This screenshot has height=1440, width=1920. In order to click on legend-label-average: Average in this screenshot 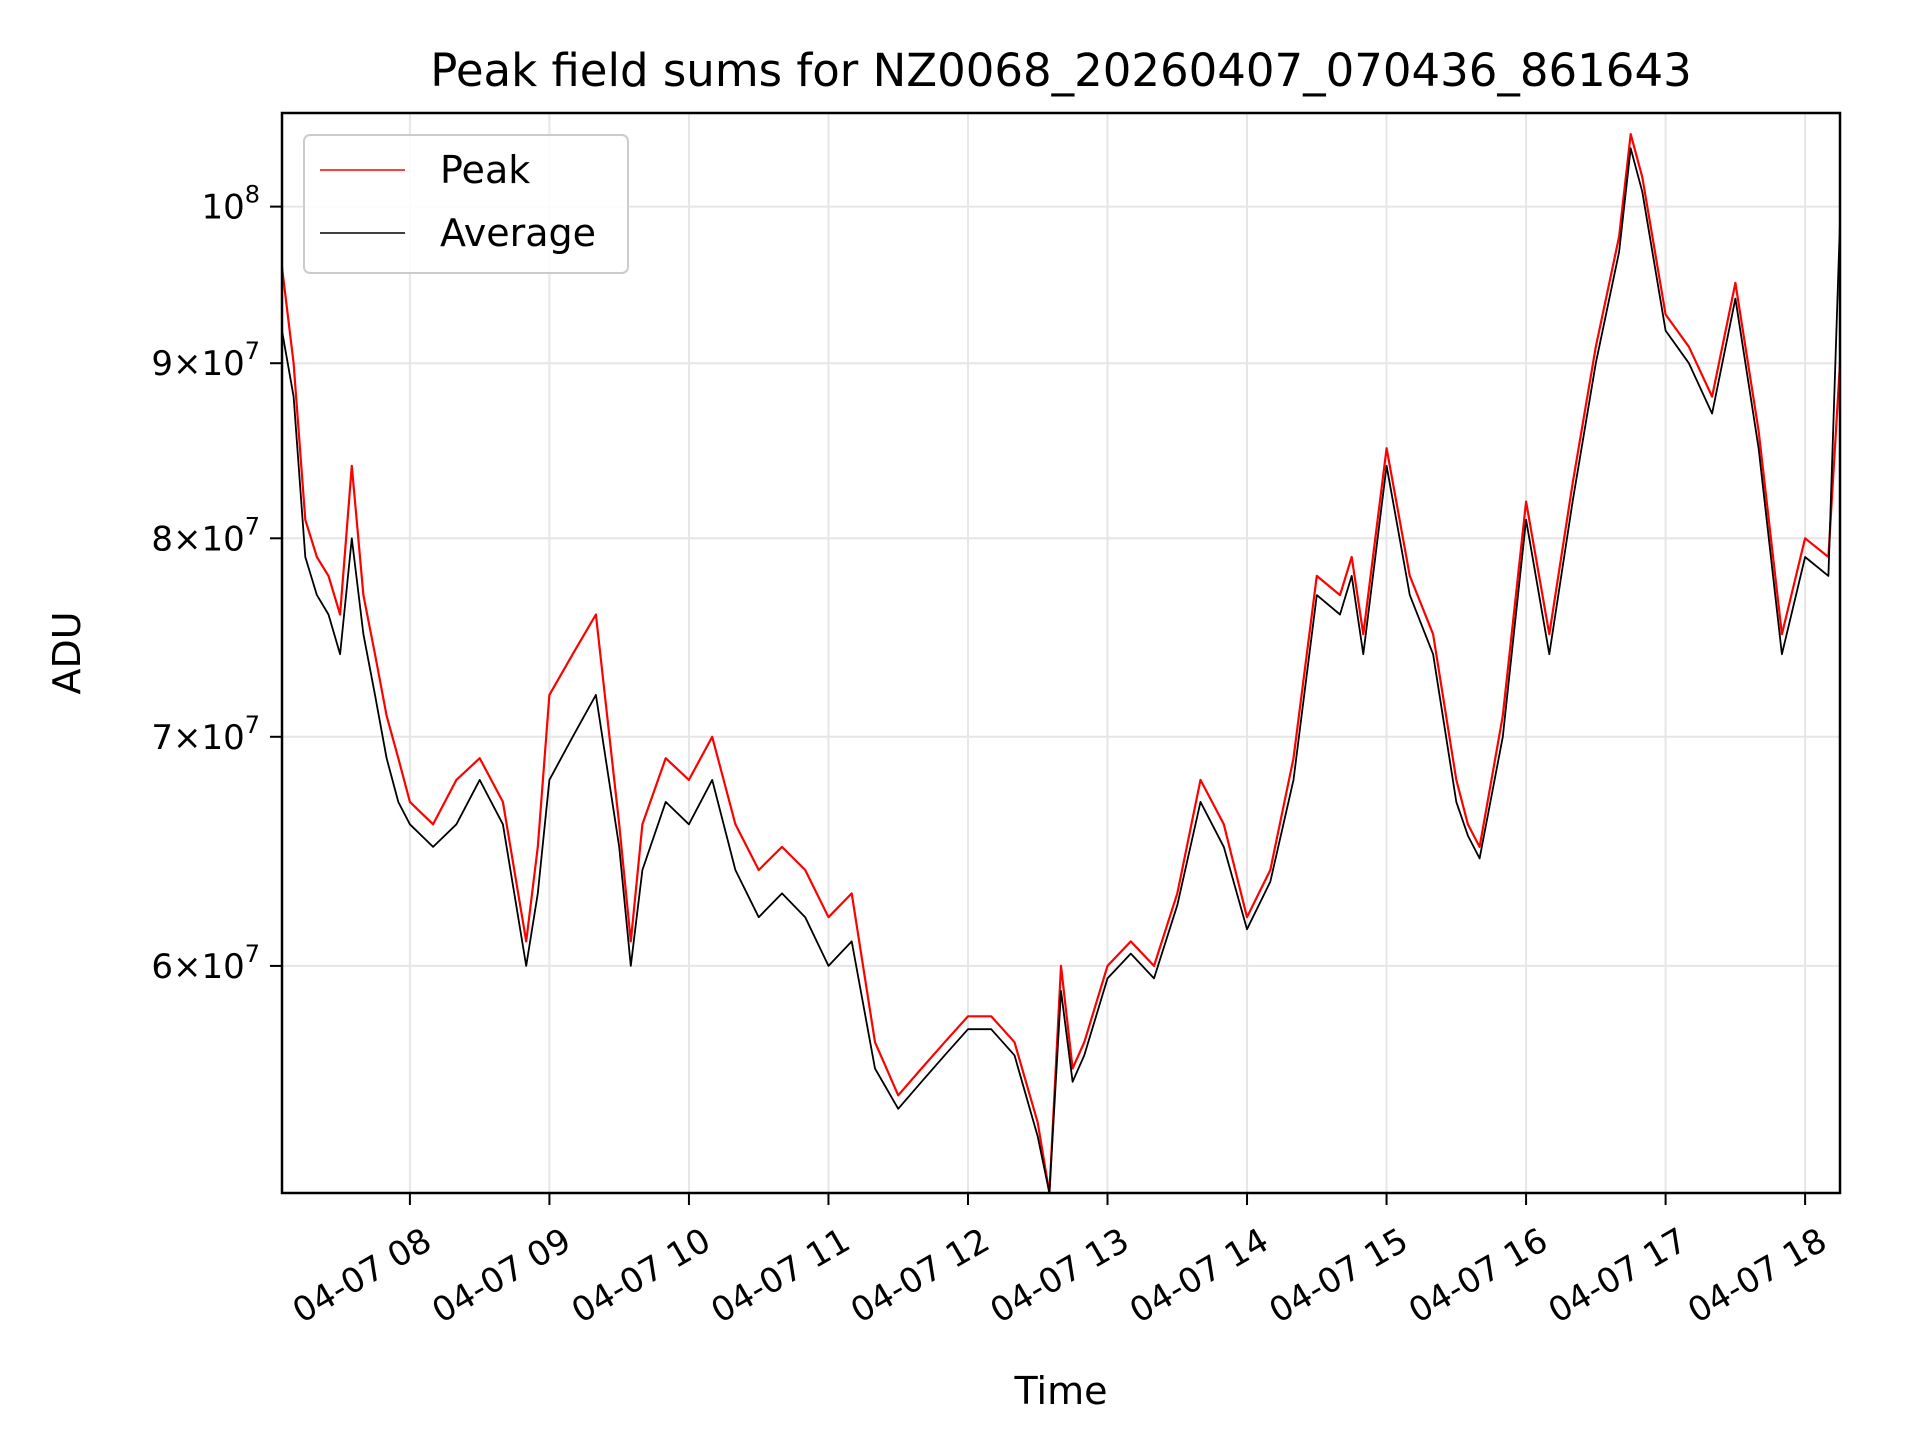, I will do `click(518, 233)`.